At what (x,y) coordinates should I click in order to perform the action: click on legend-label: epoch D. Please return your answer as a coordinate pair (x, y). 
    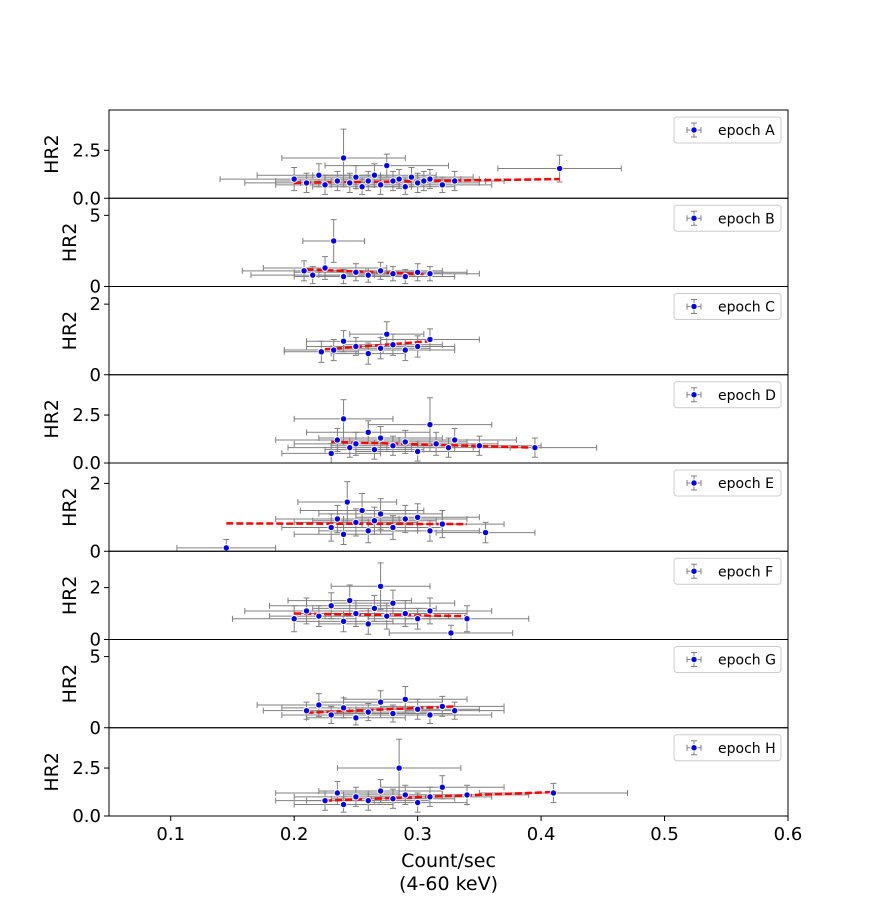
    Looking at the image, I should click on (747, 396).